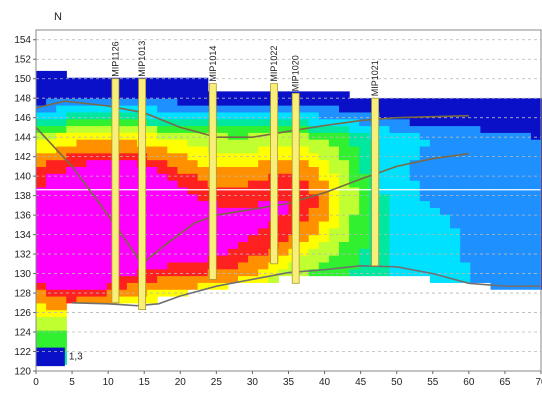 The height and width of the screenshot is (410, 542). What do you see at coordinates (22, 79) in the screenshot?
I see `y-tick-label: 150` at bounding box center [22, 79].